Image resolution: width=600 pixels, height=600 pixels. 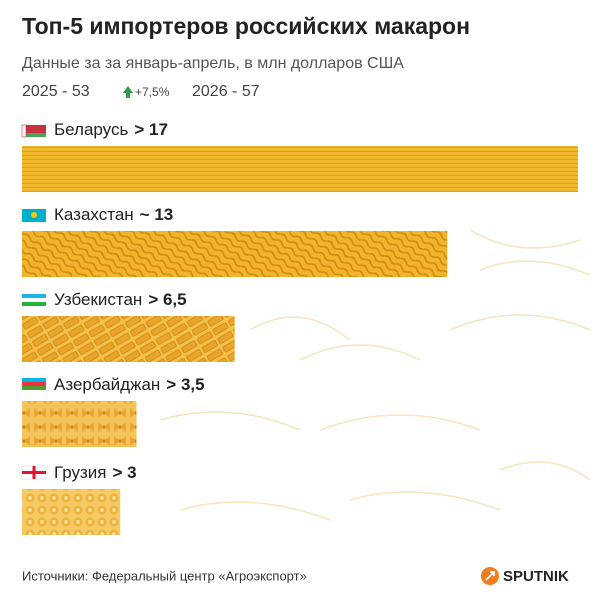 I want to click on logo: SPUTNIK, so click(x=536, y=576).